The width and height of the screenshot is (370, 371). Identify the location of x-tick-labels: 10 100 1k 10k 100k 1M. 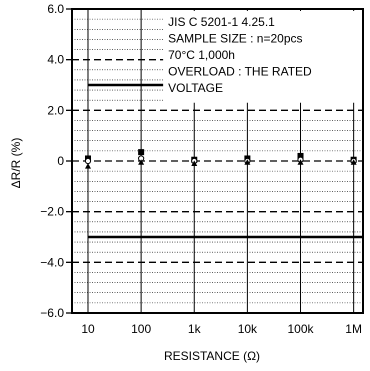
(221, 329).